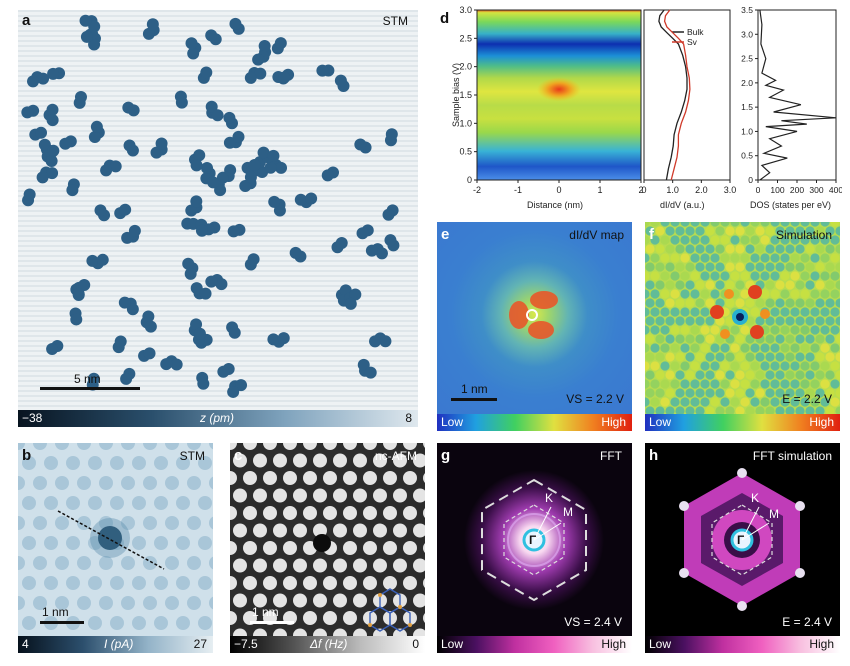 Image resolution: width=850 pixels, height=666 pixels. What do you see at coordinates (816, 190) in the screenshot?
I see `dos-xtick: 300` at bounding box center [816, 190].